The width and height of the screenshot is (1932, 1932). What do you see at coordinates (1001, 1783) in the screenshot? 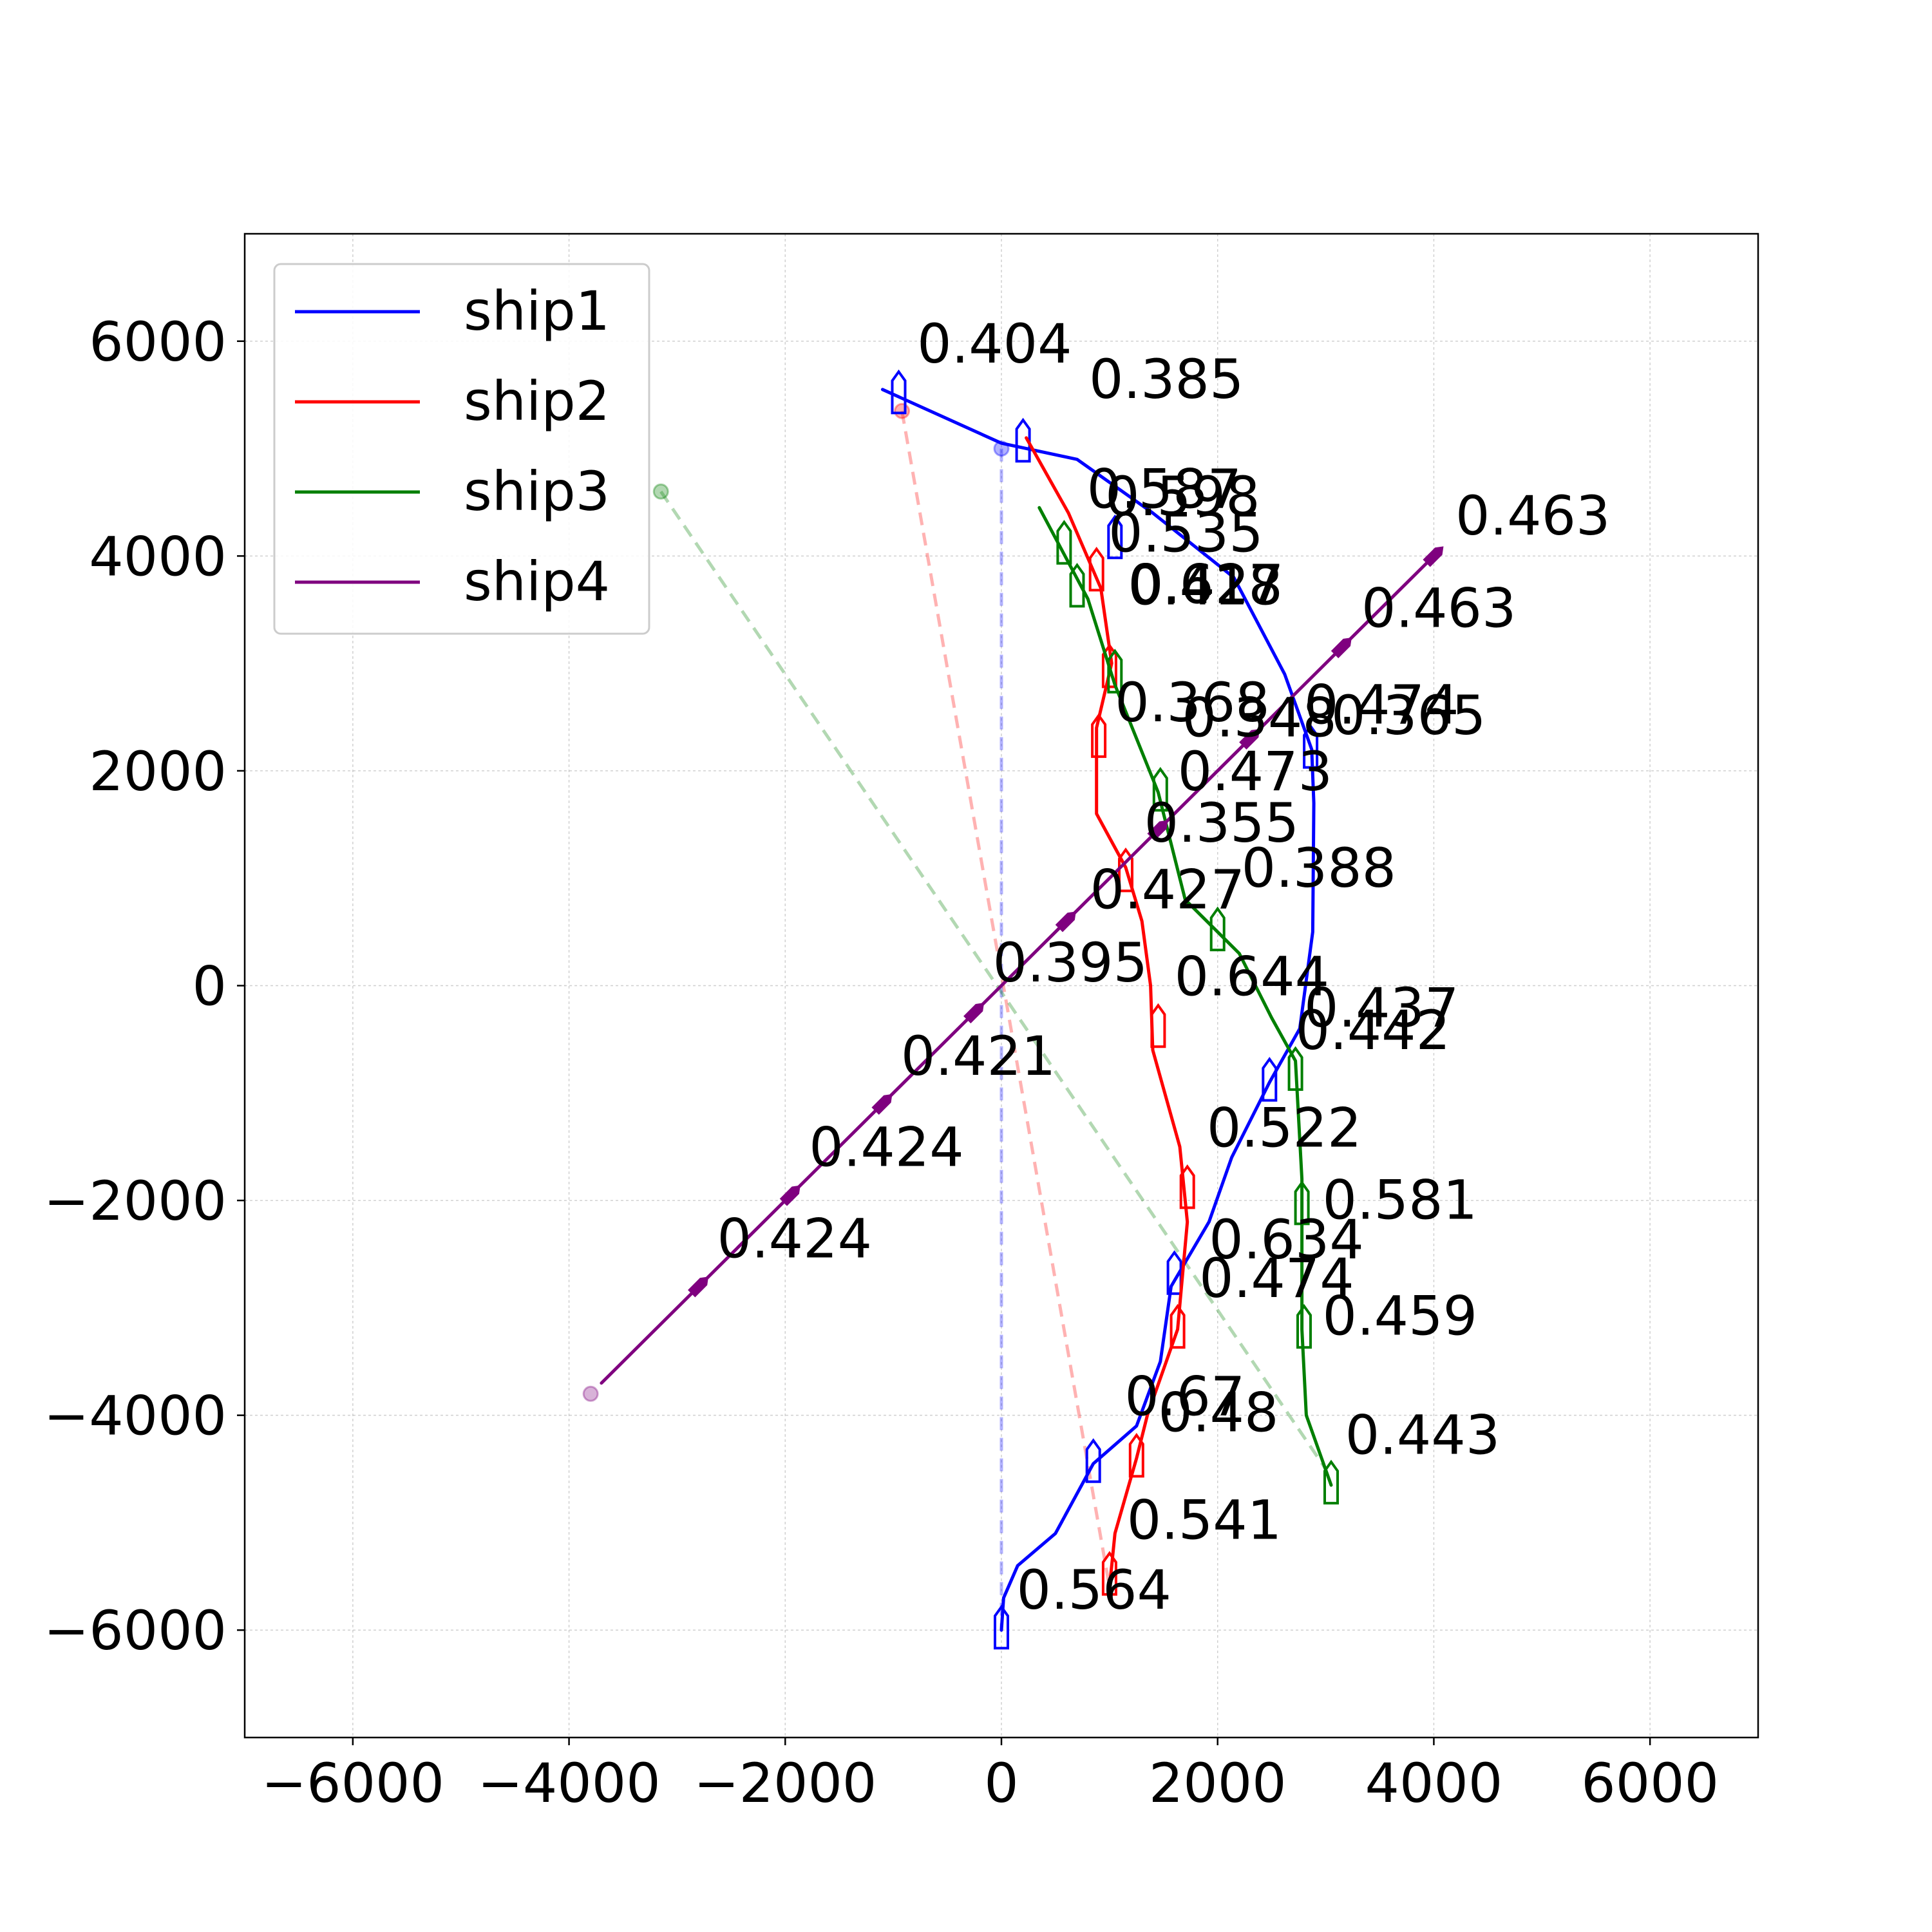
I see `x-tick-label: 0` at bounding box center [1001, 1783].